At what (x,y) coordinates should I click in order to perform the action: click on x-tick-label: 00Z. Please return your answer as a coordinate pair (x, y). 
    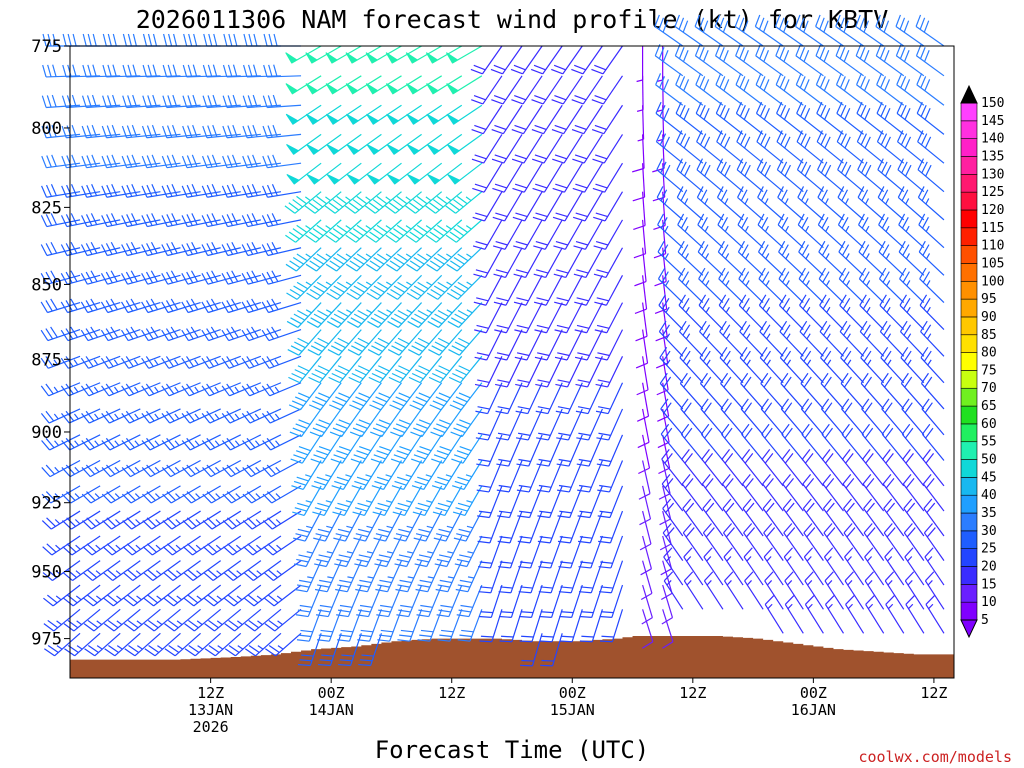
    Looking at the image, I should click on (813, 693).